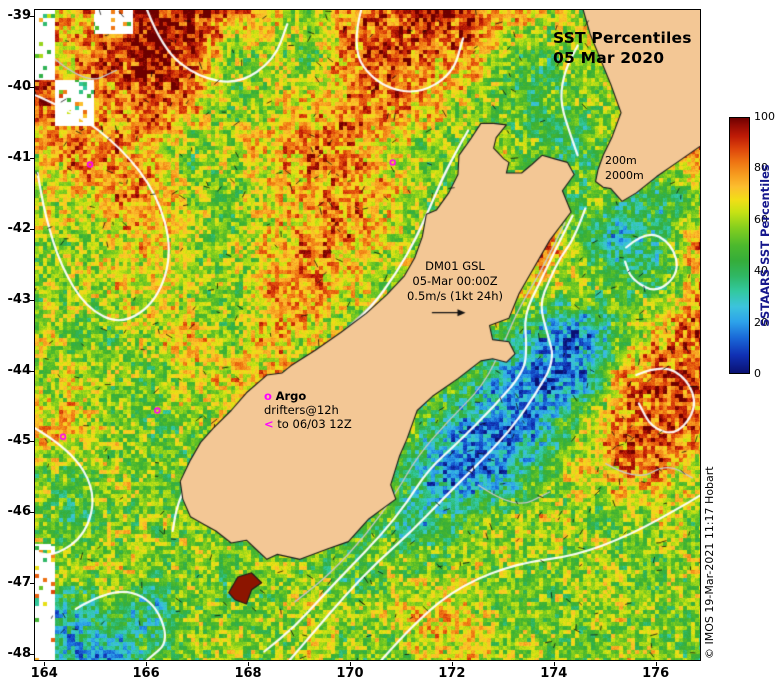 The width and height of the screenshot is (775, 695). Describe the element at coordinates (624, 175) in the screenshot. I see `depth-2000m-label: 2000m` at that location.